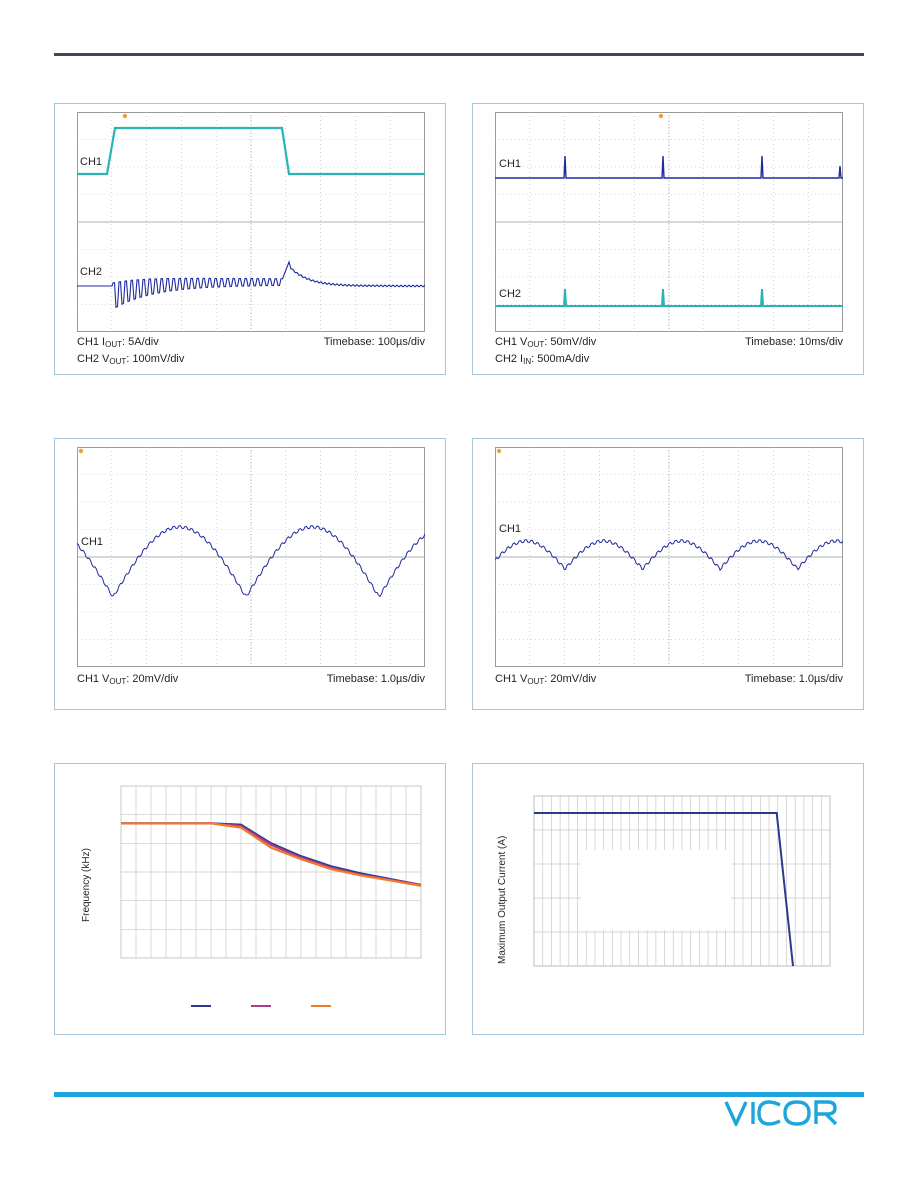 The width and height of the screenshot is (918, 1188). What do you see at coordinates (131, 359) in the screenshot?
I see `ch2-scale-caption: CH2 VOUT: 100mV/div` at bounding box center [131, 359].